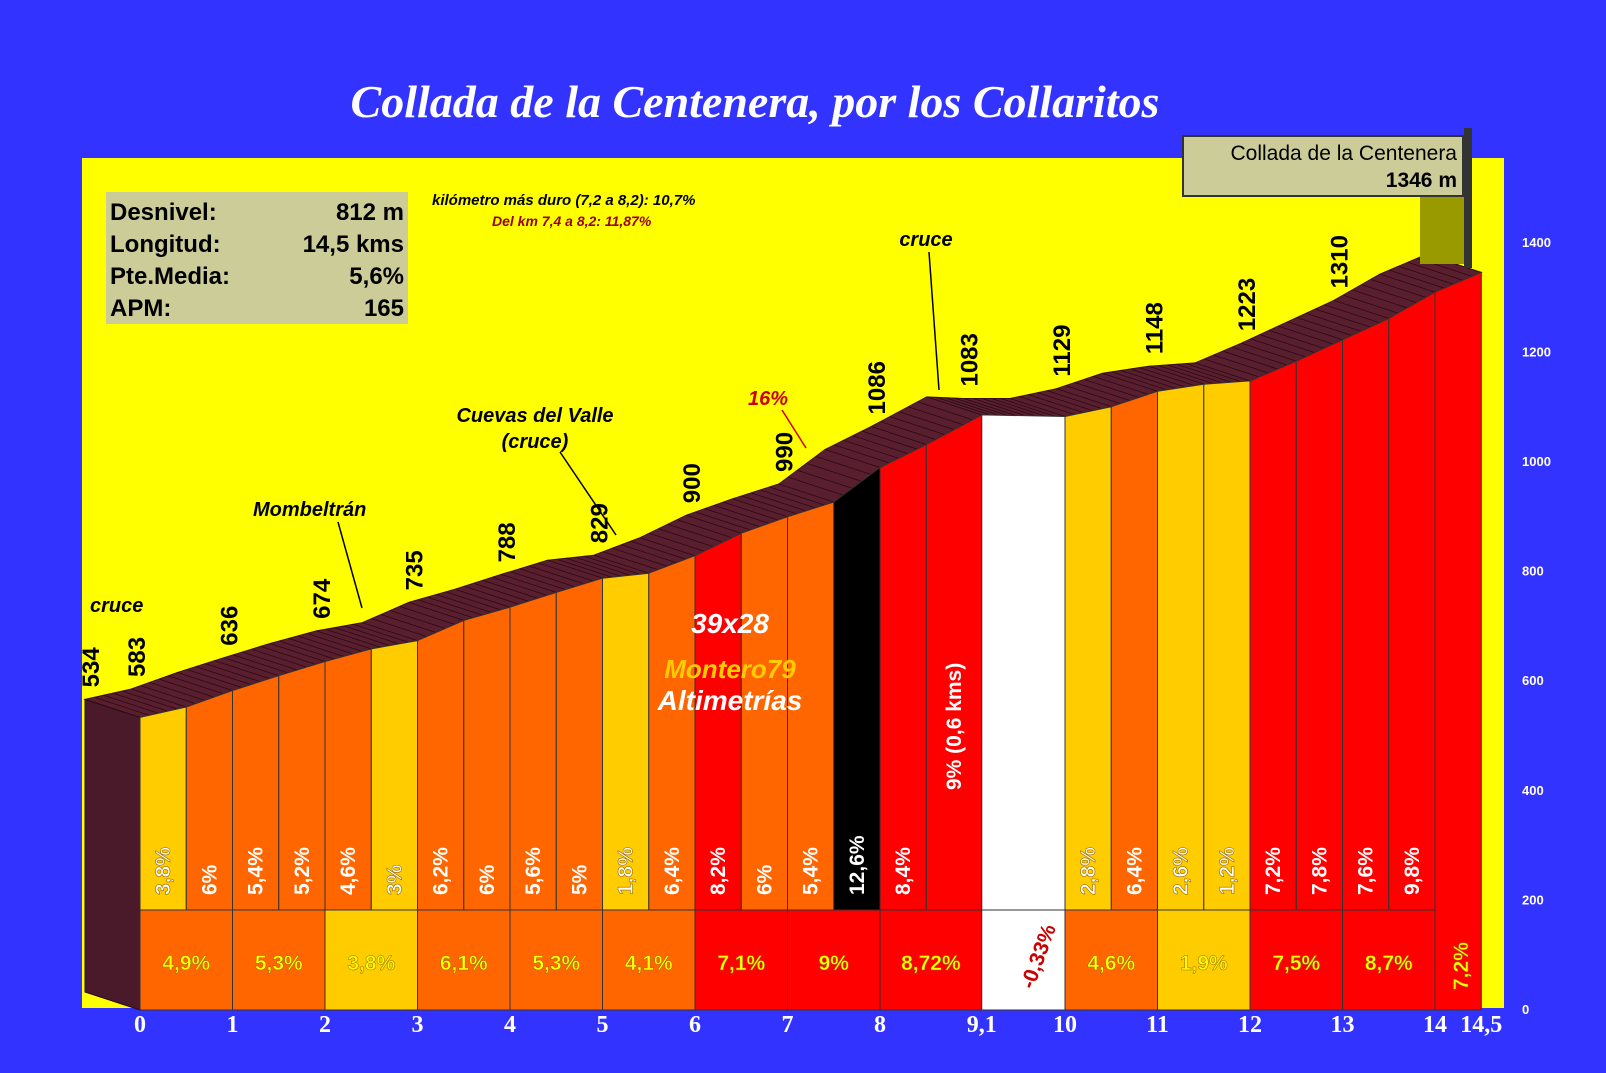 The image size is (1606, 1073). Describe the element at coordinates (1344, 153) in the screenshot. I see `summit-name: Collada de la Centenera` at that location.